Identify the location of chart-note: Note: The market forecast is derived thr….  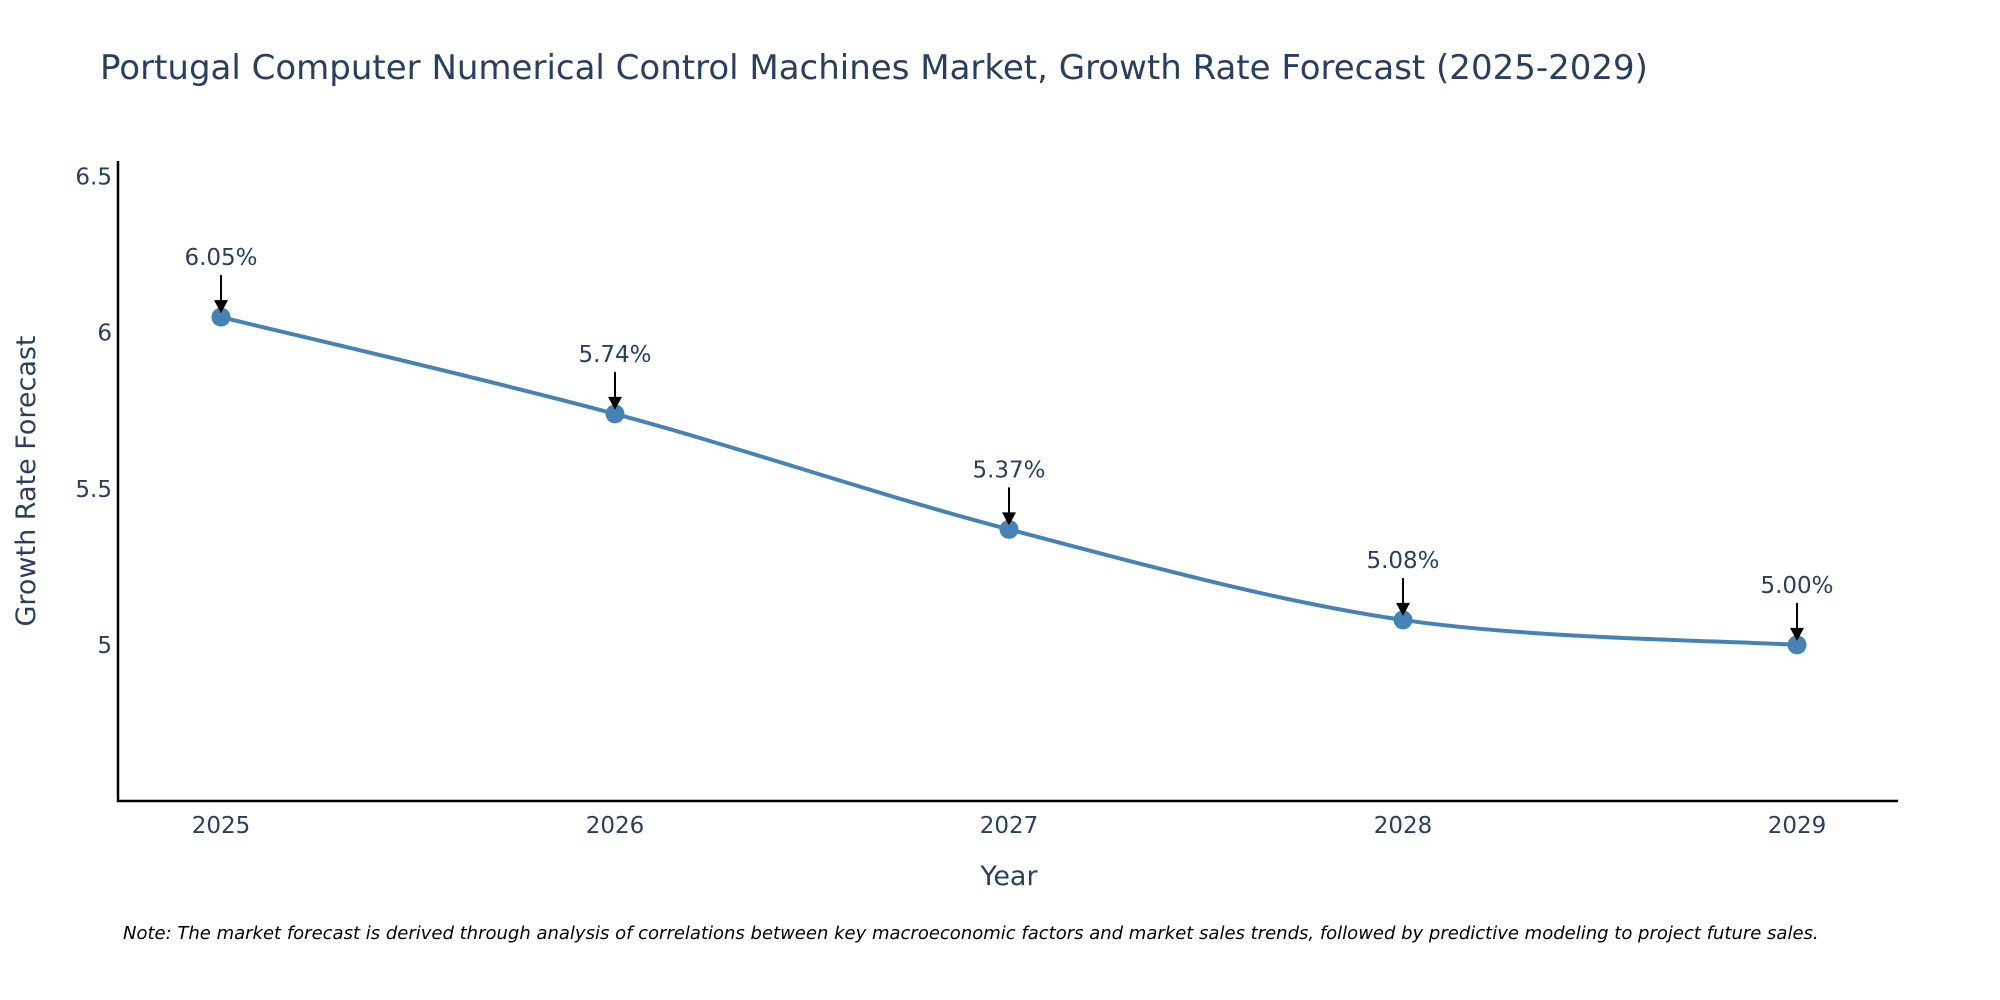
(971, 933).